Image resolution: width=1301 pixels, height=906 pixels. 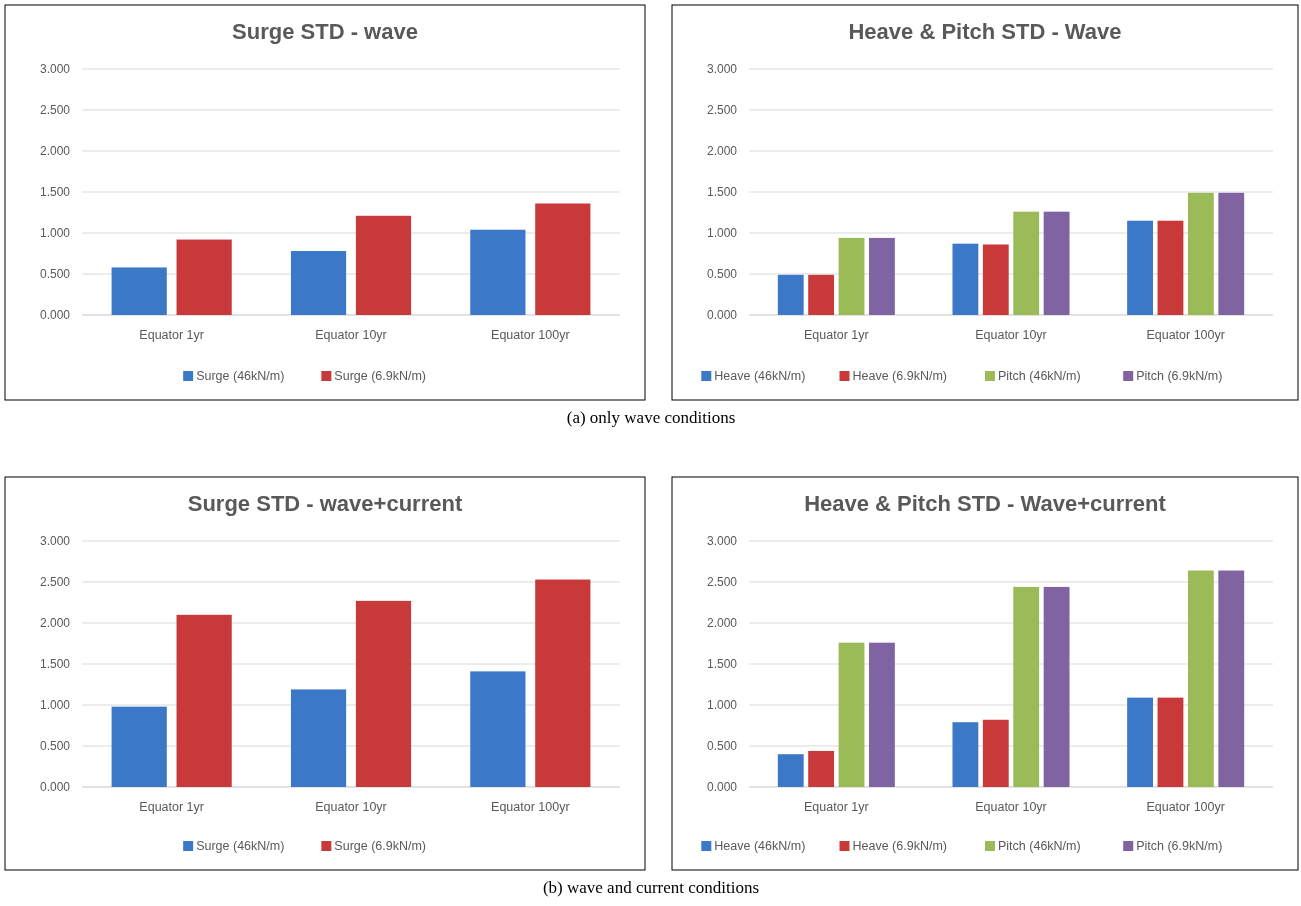 What do you see at coordinates (985, 503) in the screenshot?
I see `chart-title: Heave & Pitch STD - Wave+current` at bounding box center [985, 503].